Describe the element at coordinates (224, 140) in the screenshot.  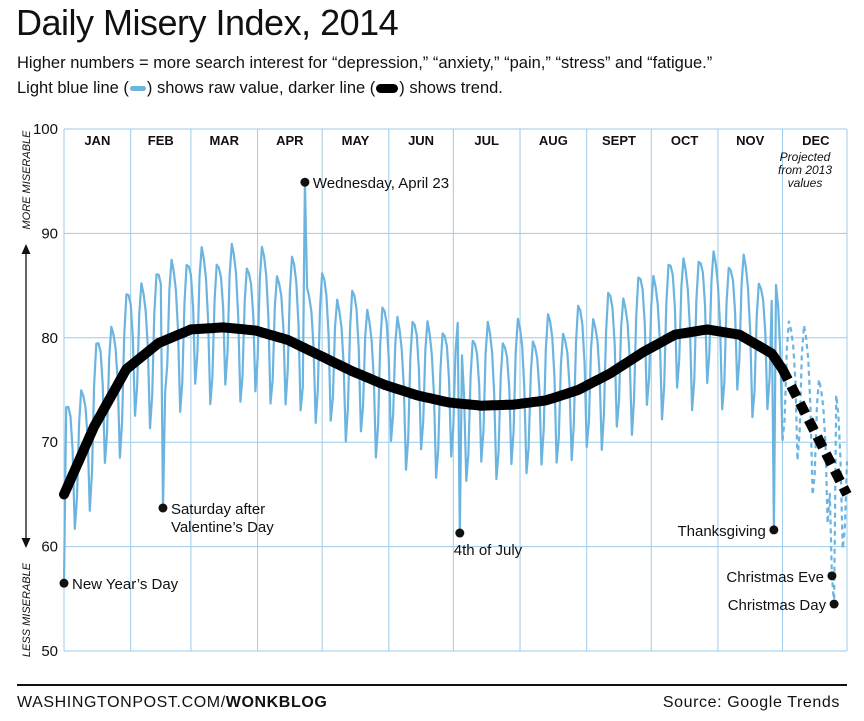
I see `month-label-mar: MAR` at that location.